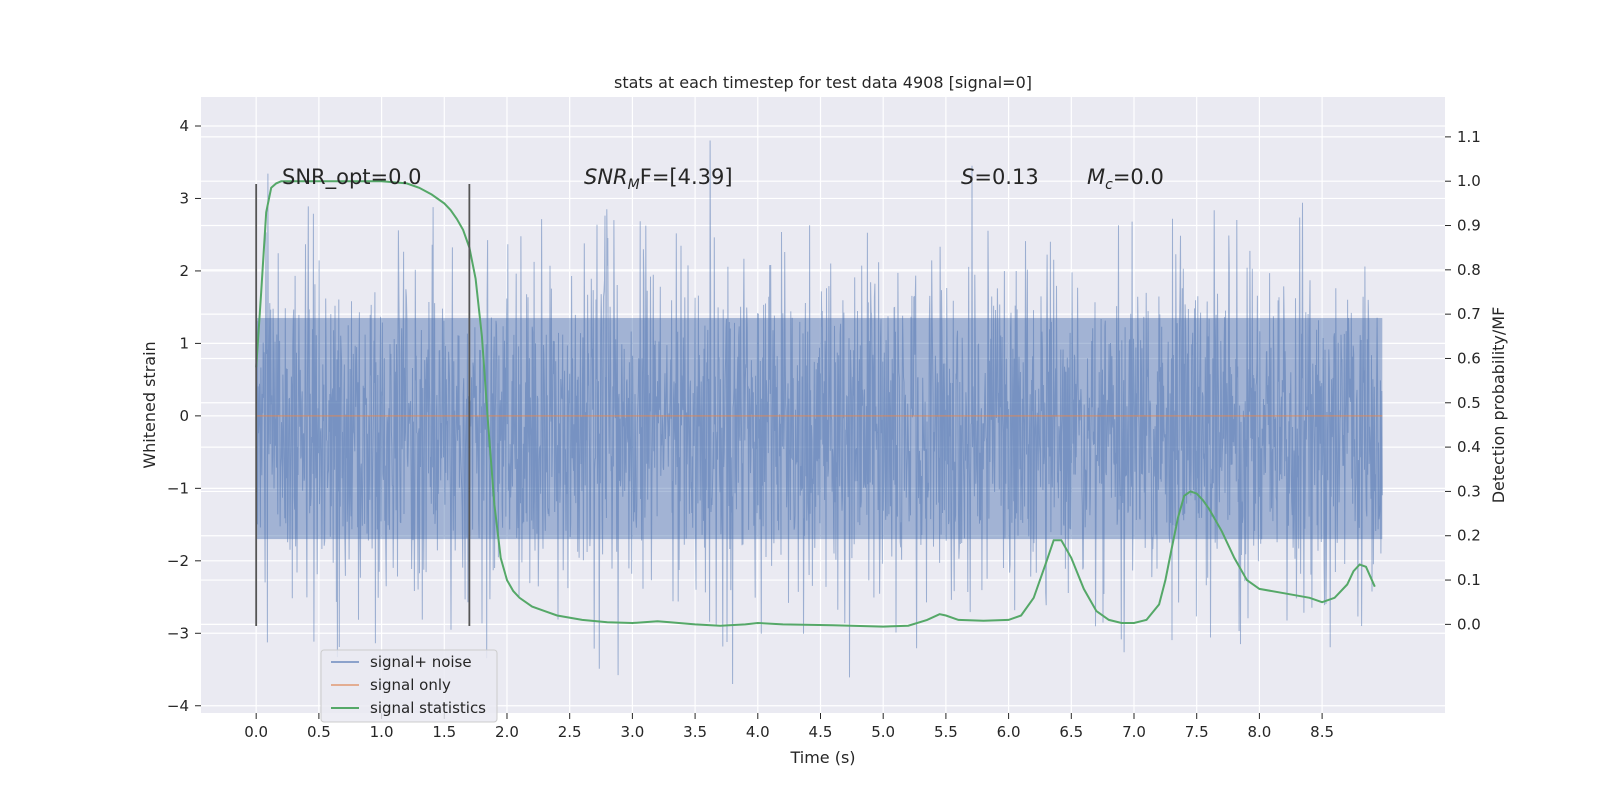  What do you see at coordinates (1469, 491) in the screenshot?
I see `y2-tick-label: 0.3` at bounding box center [1469, 491].